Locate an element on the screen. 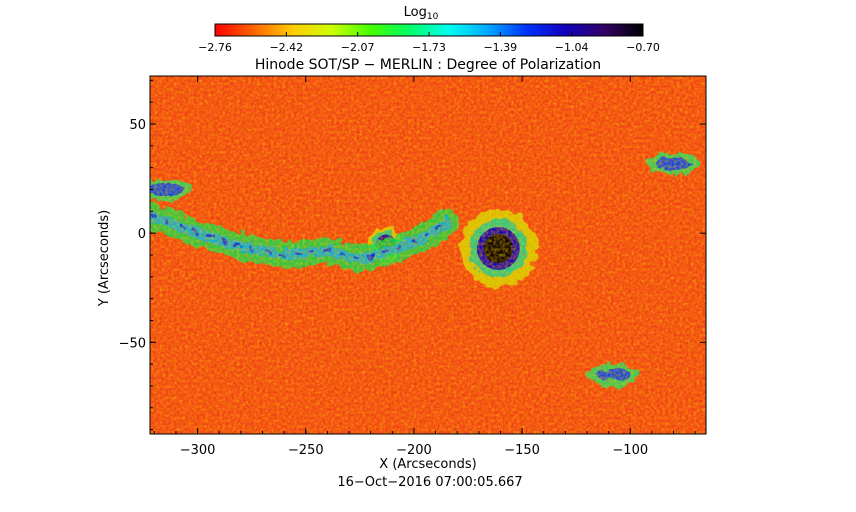 This screenshot has width=856, height=512. y-tick-label: 0 is located at coordinates (142, 234).